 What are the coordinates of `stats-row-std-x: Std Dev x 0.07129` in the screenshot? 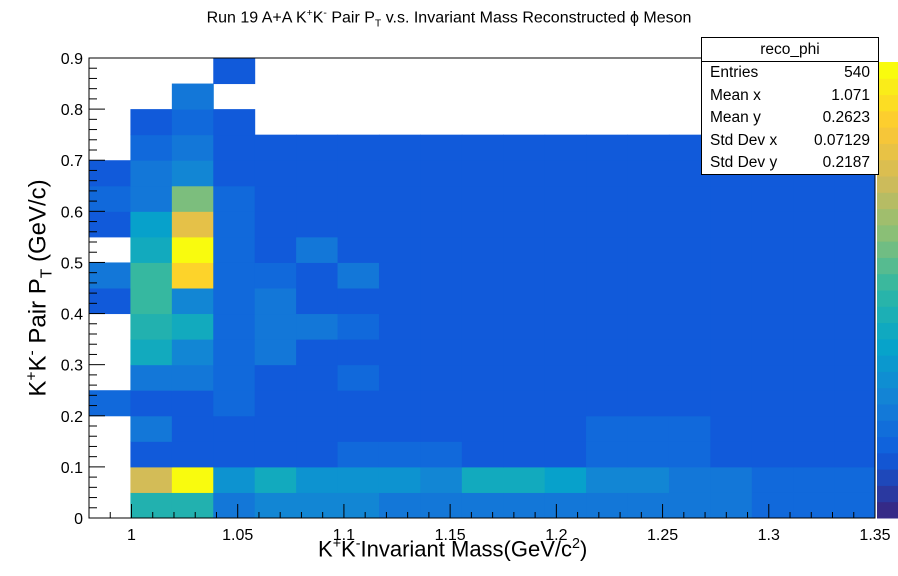 It's located at (790, 140).